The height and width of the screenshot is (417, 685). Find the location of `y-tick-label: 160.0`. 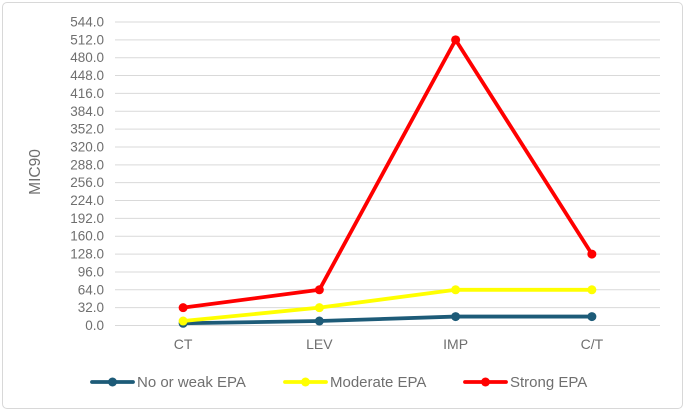

y-tick-label: 160.0 is located at coordinates (87, 236).